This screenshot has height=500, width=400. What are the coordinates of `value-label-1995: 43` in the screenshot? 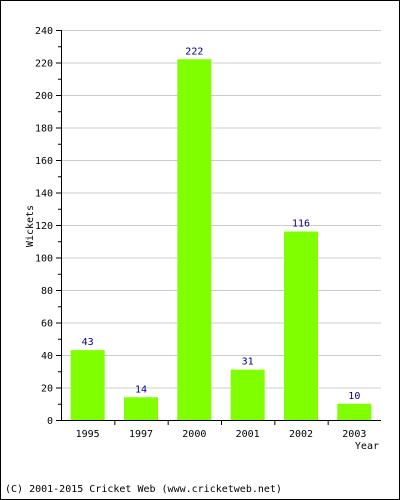 It's located at (88, 342).